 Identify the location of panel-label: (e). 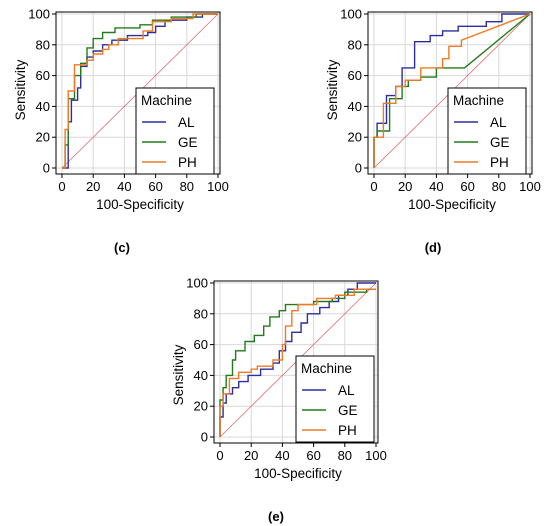
(276, 516).